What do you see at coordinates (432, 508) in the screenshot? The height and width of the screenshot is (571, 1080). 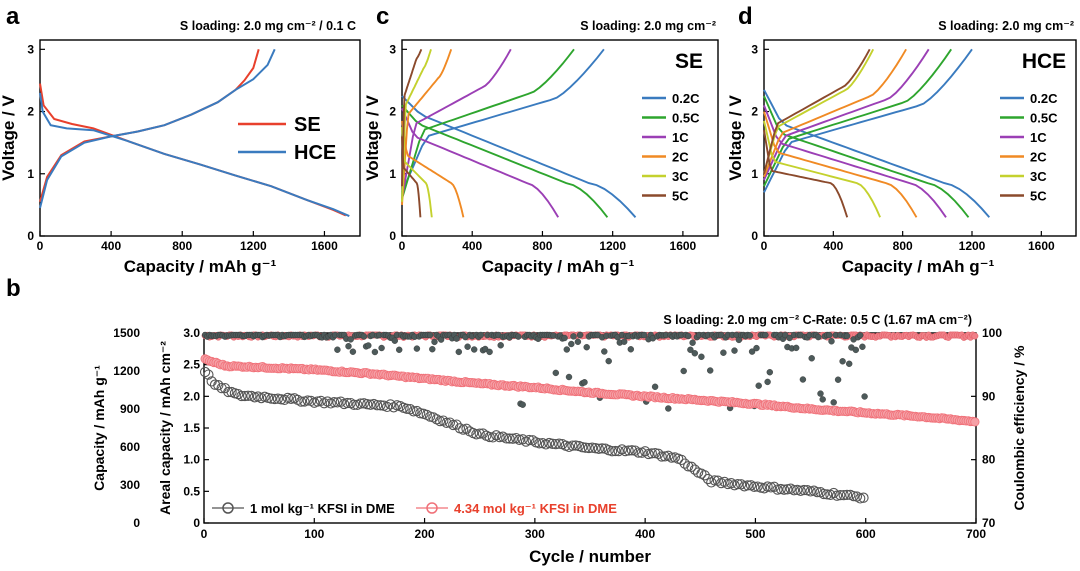 I see `legend-marker-434m` at bounding box center [432, 508].